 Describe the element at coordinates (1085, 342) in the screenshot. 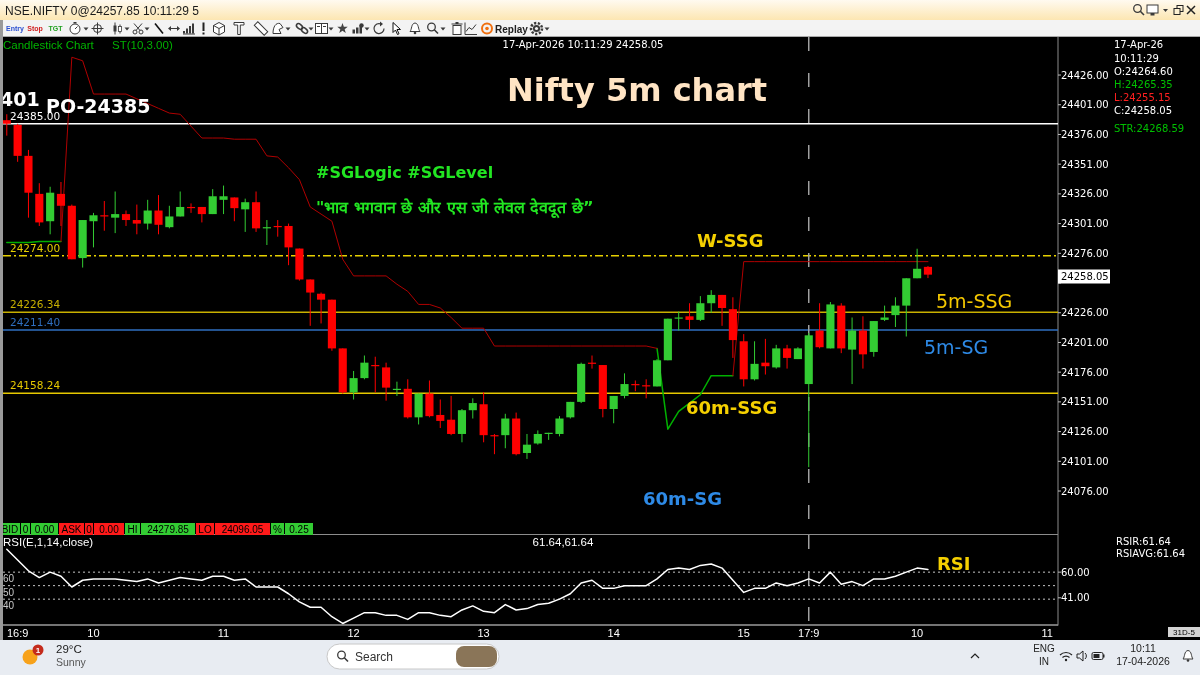

I see `y-tick-label: 24201.00` at that location.